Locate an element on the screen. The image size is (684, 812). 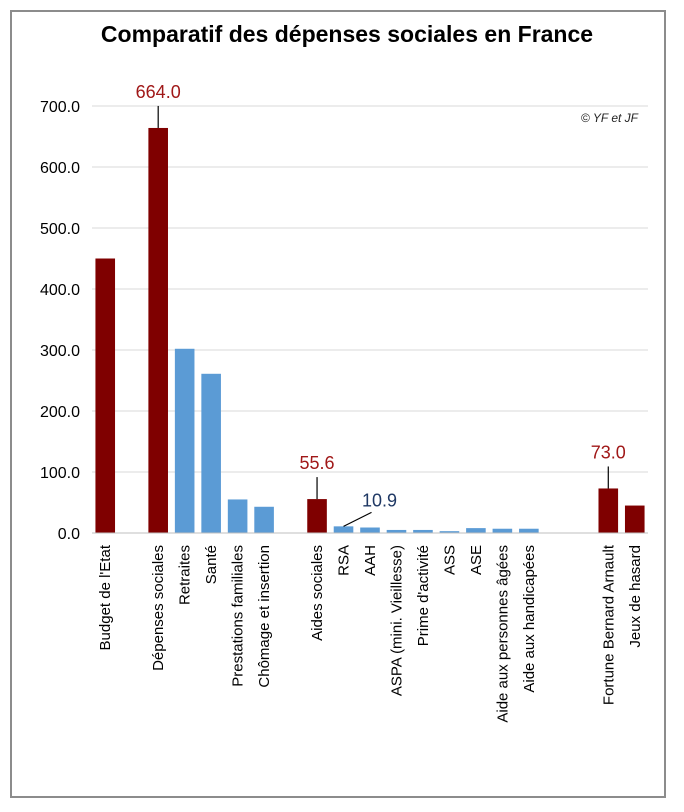
x-tick-label: Retraites is located at coordinates (185, 575).